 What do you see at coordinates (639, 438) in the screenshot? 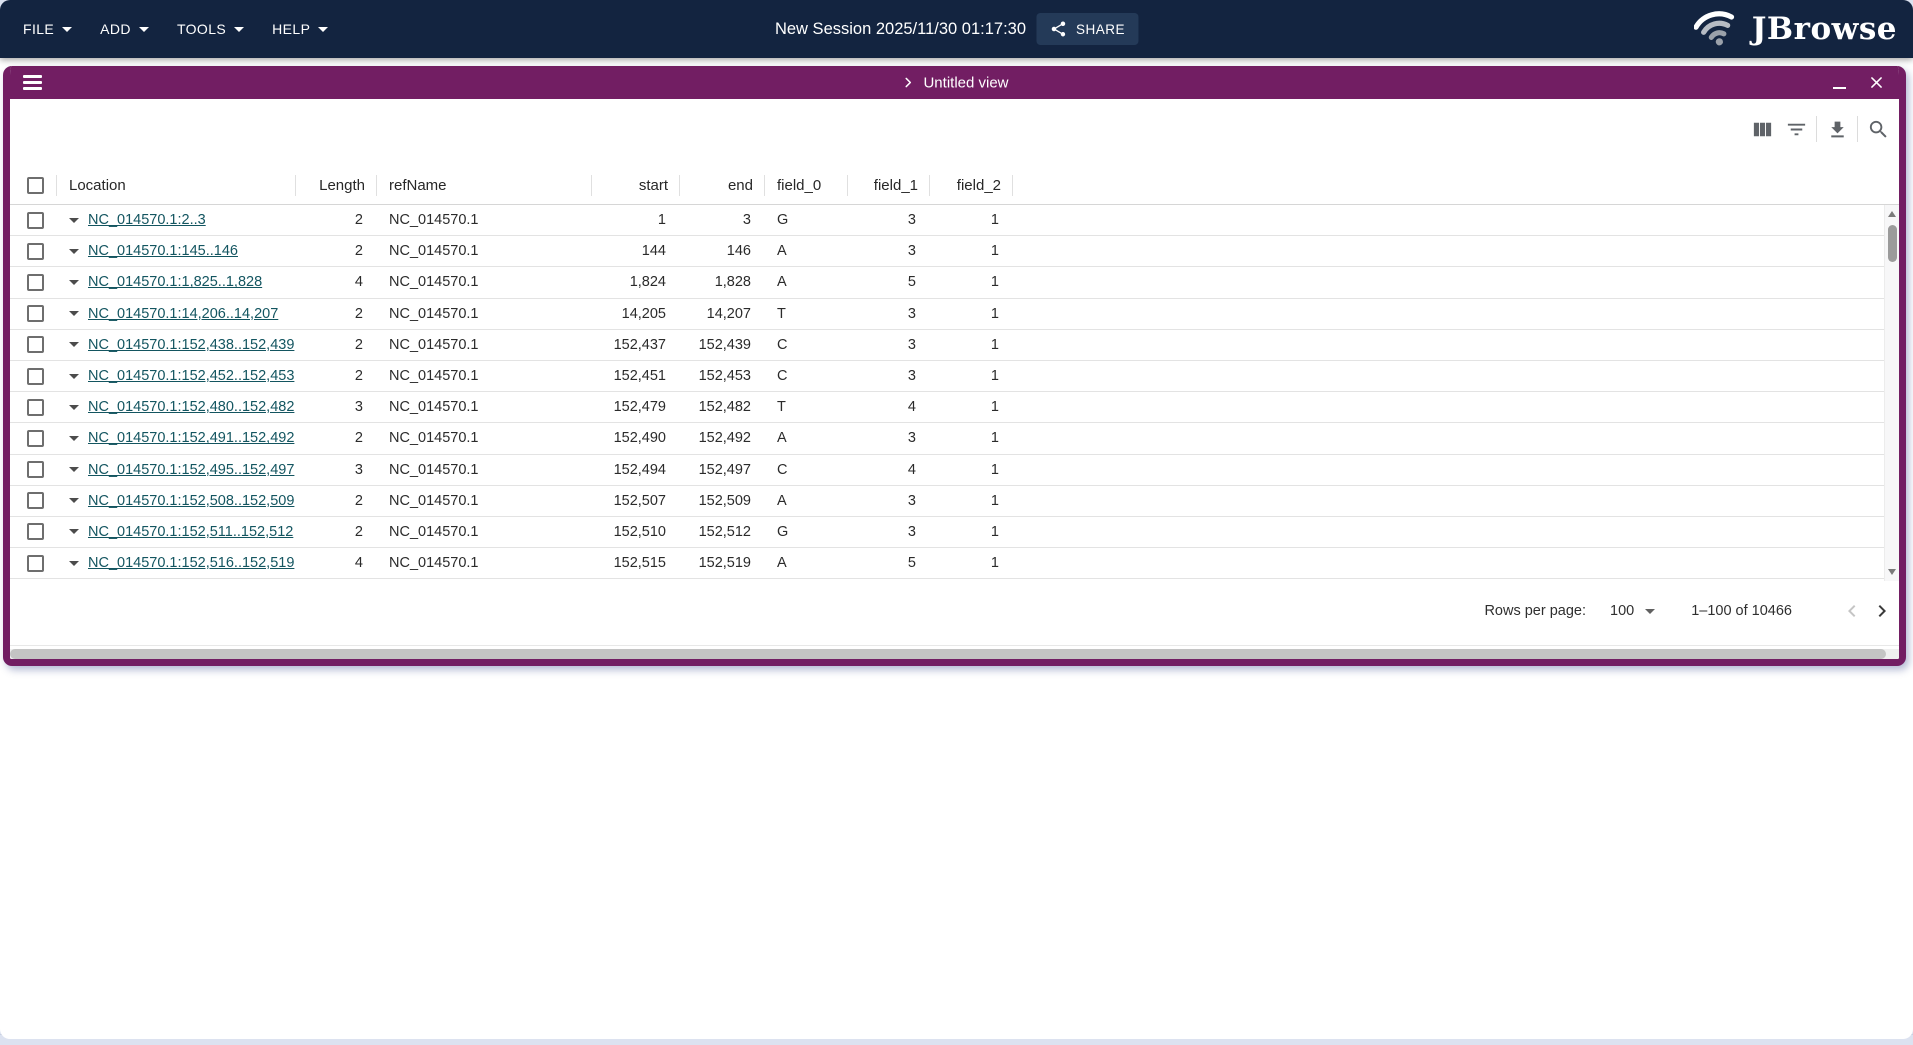
I see `start-cell: 152,490` at bounding box center [639, 438].